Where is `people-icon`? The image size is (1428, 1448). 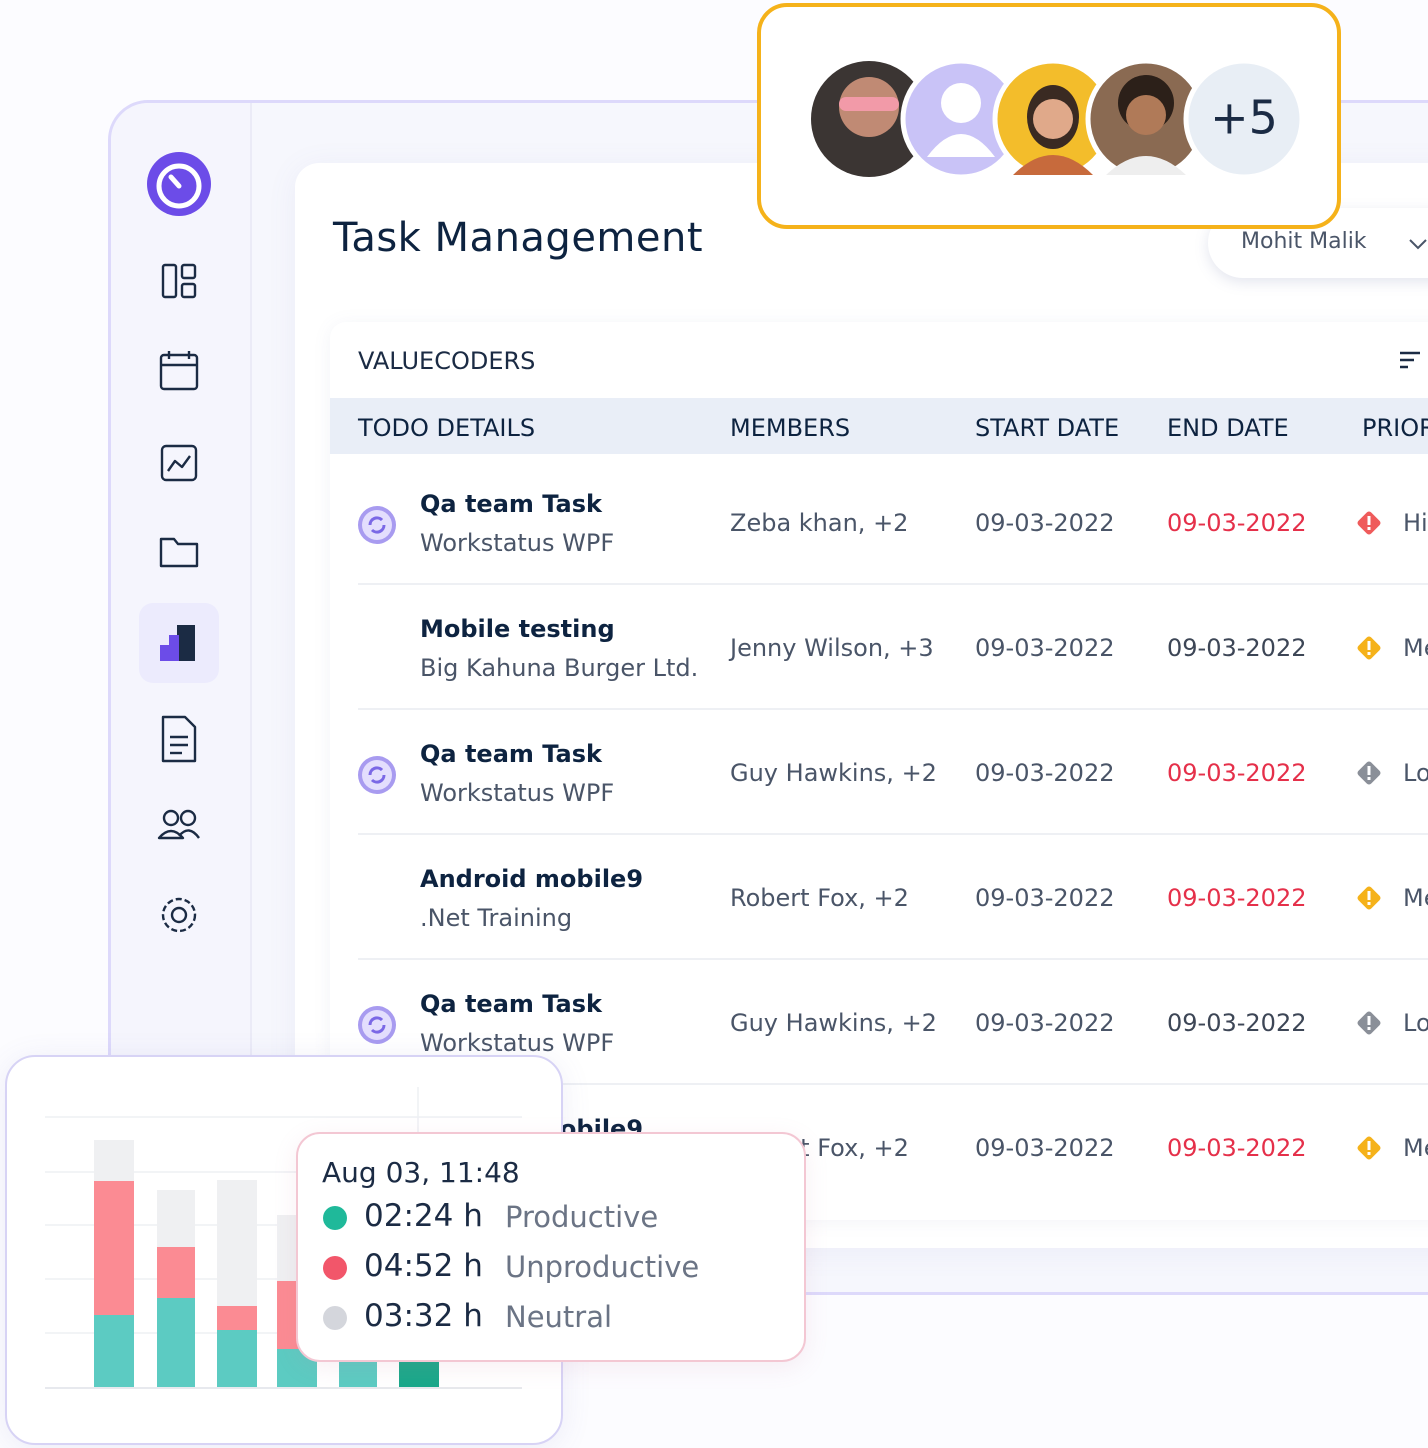 people-icon is located at coordinates (178, 824).